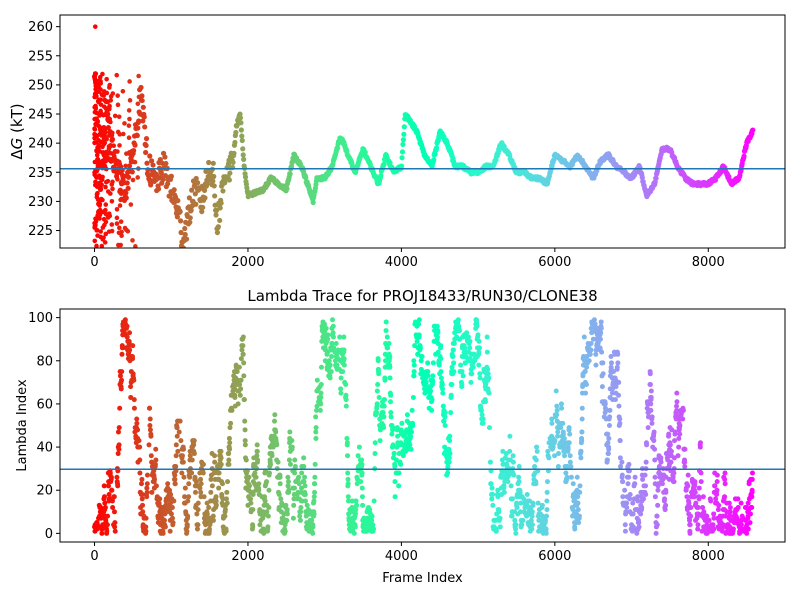  I want to click on x-tick-label: 8000, so click(708, 556).